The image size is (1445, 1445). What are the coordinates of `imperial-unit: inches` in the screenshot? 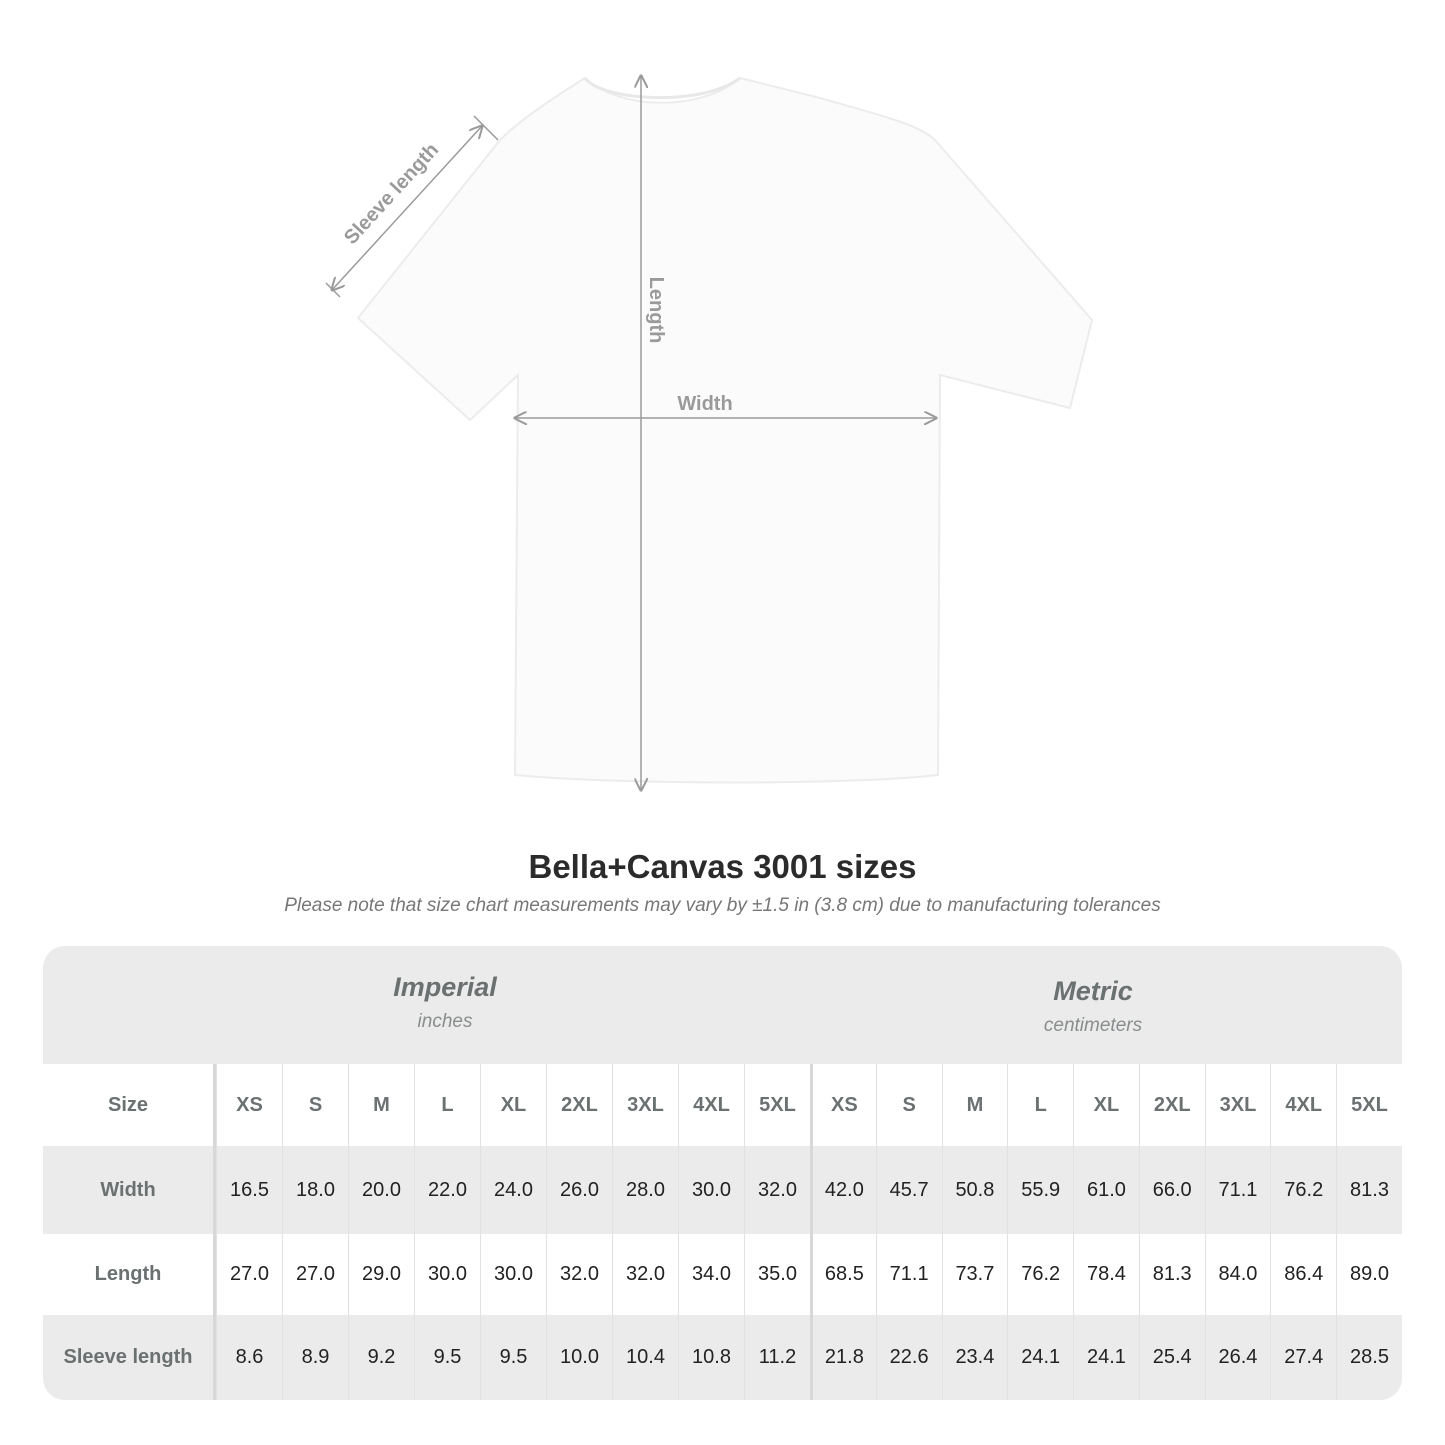 It's located at (445, 1021).